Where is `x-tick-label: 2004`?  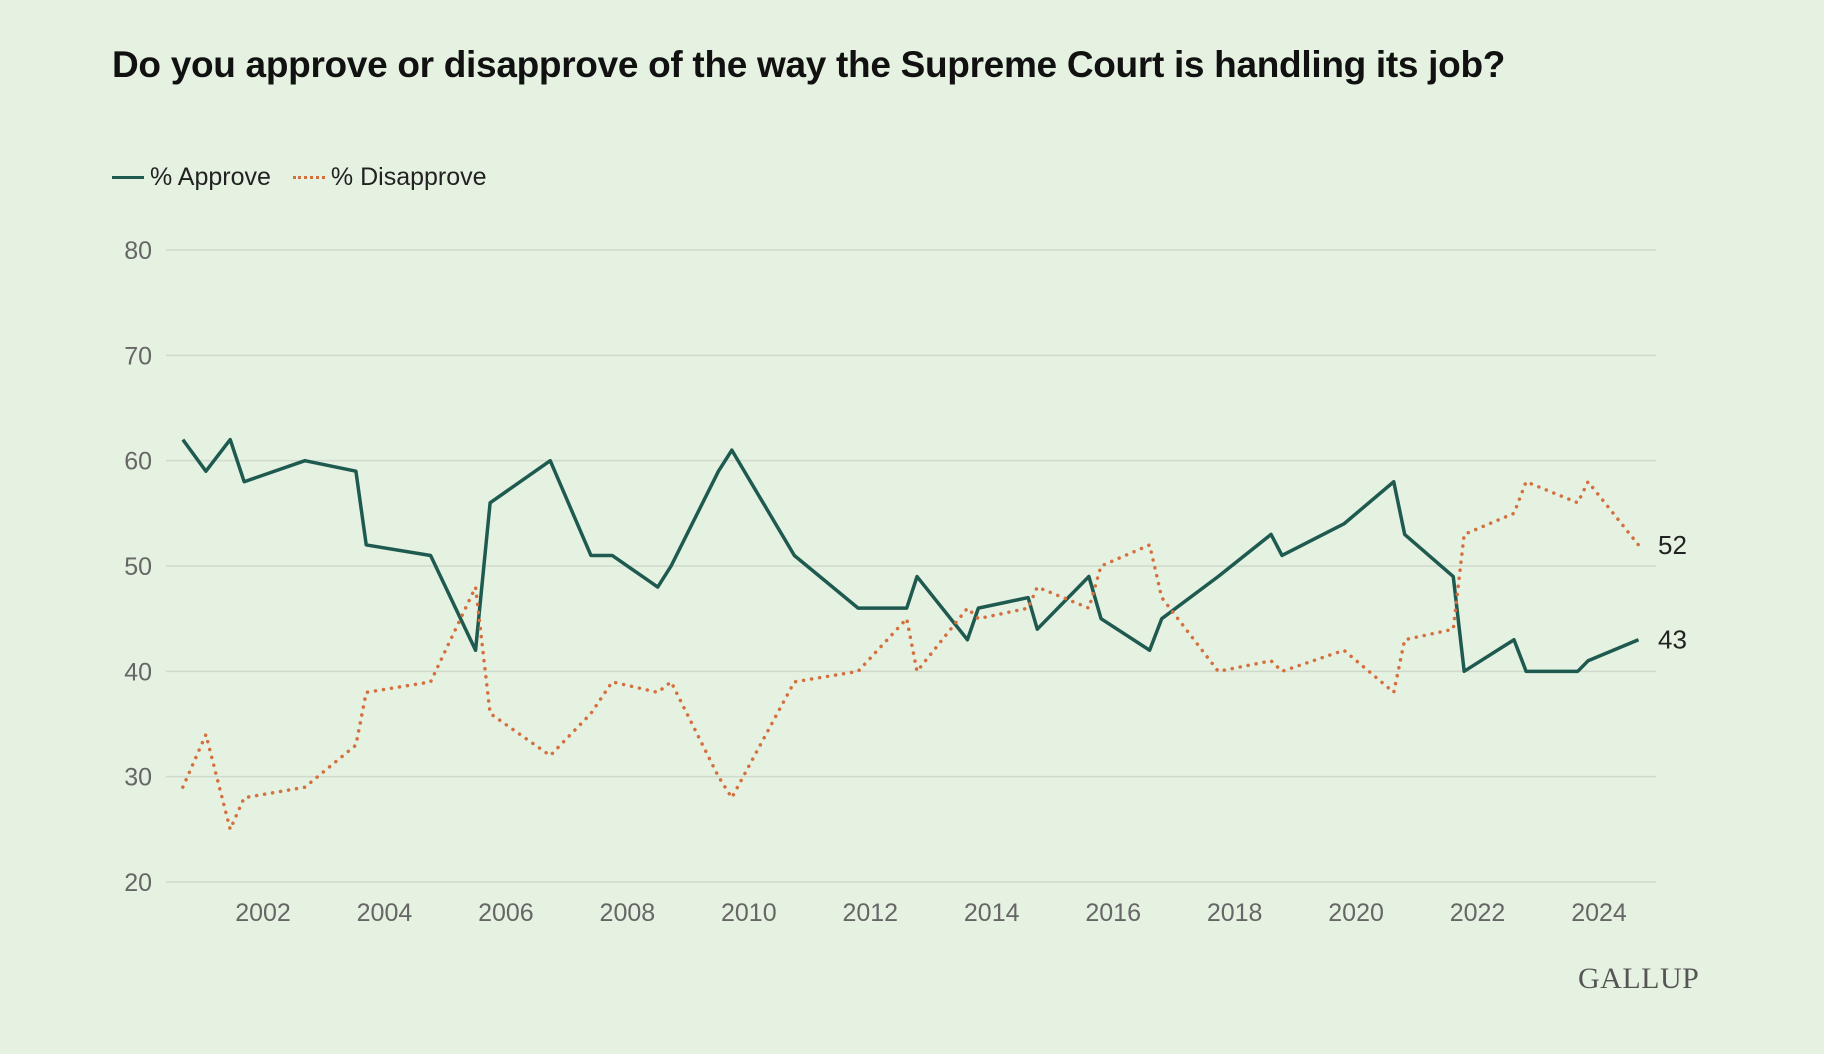 x-tick-label: 2004 is located at coordinates (385, 913).